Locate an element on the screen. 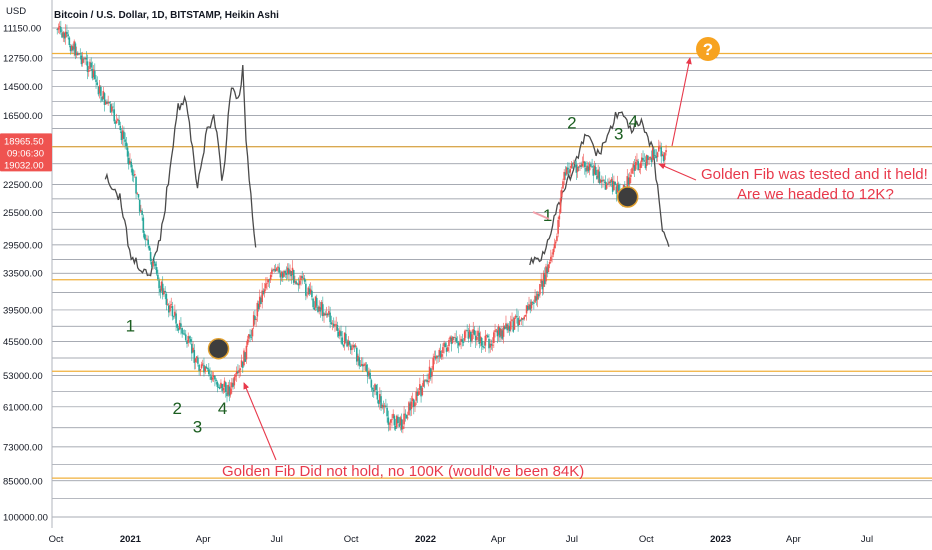  current-price-badge is located at coordinates (26, 152).